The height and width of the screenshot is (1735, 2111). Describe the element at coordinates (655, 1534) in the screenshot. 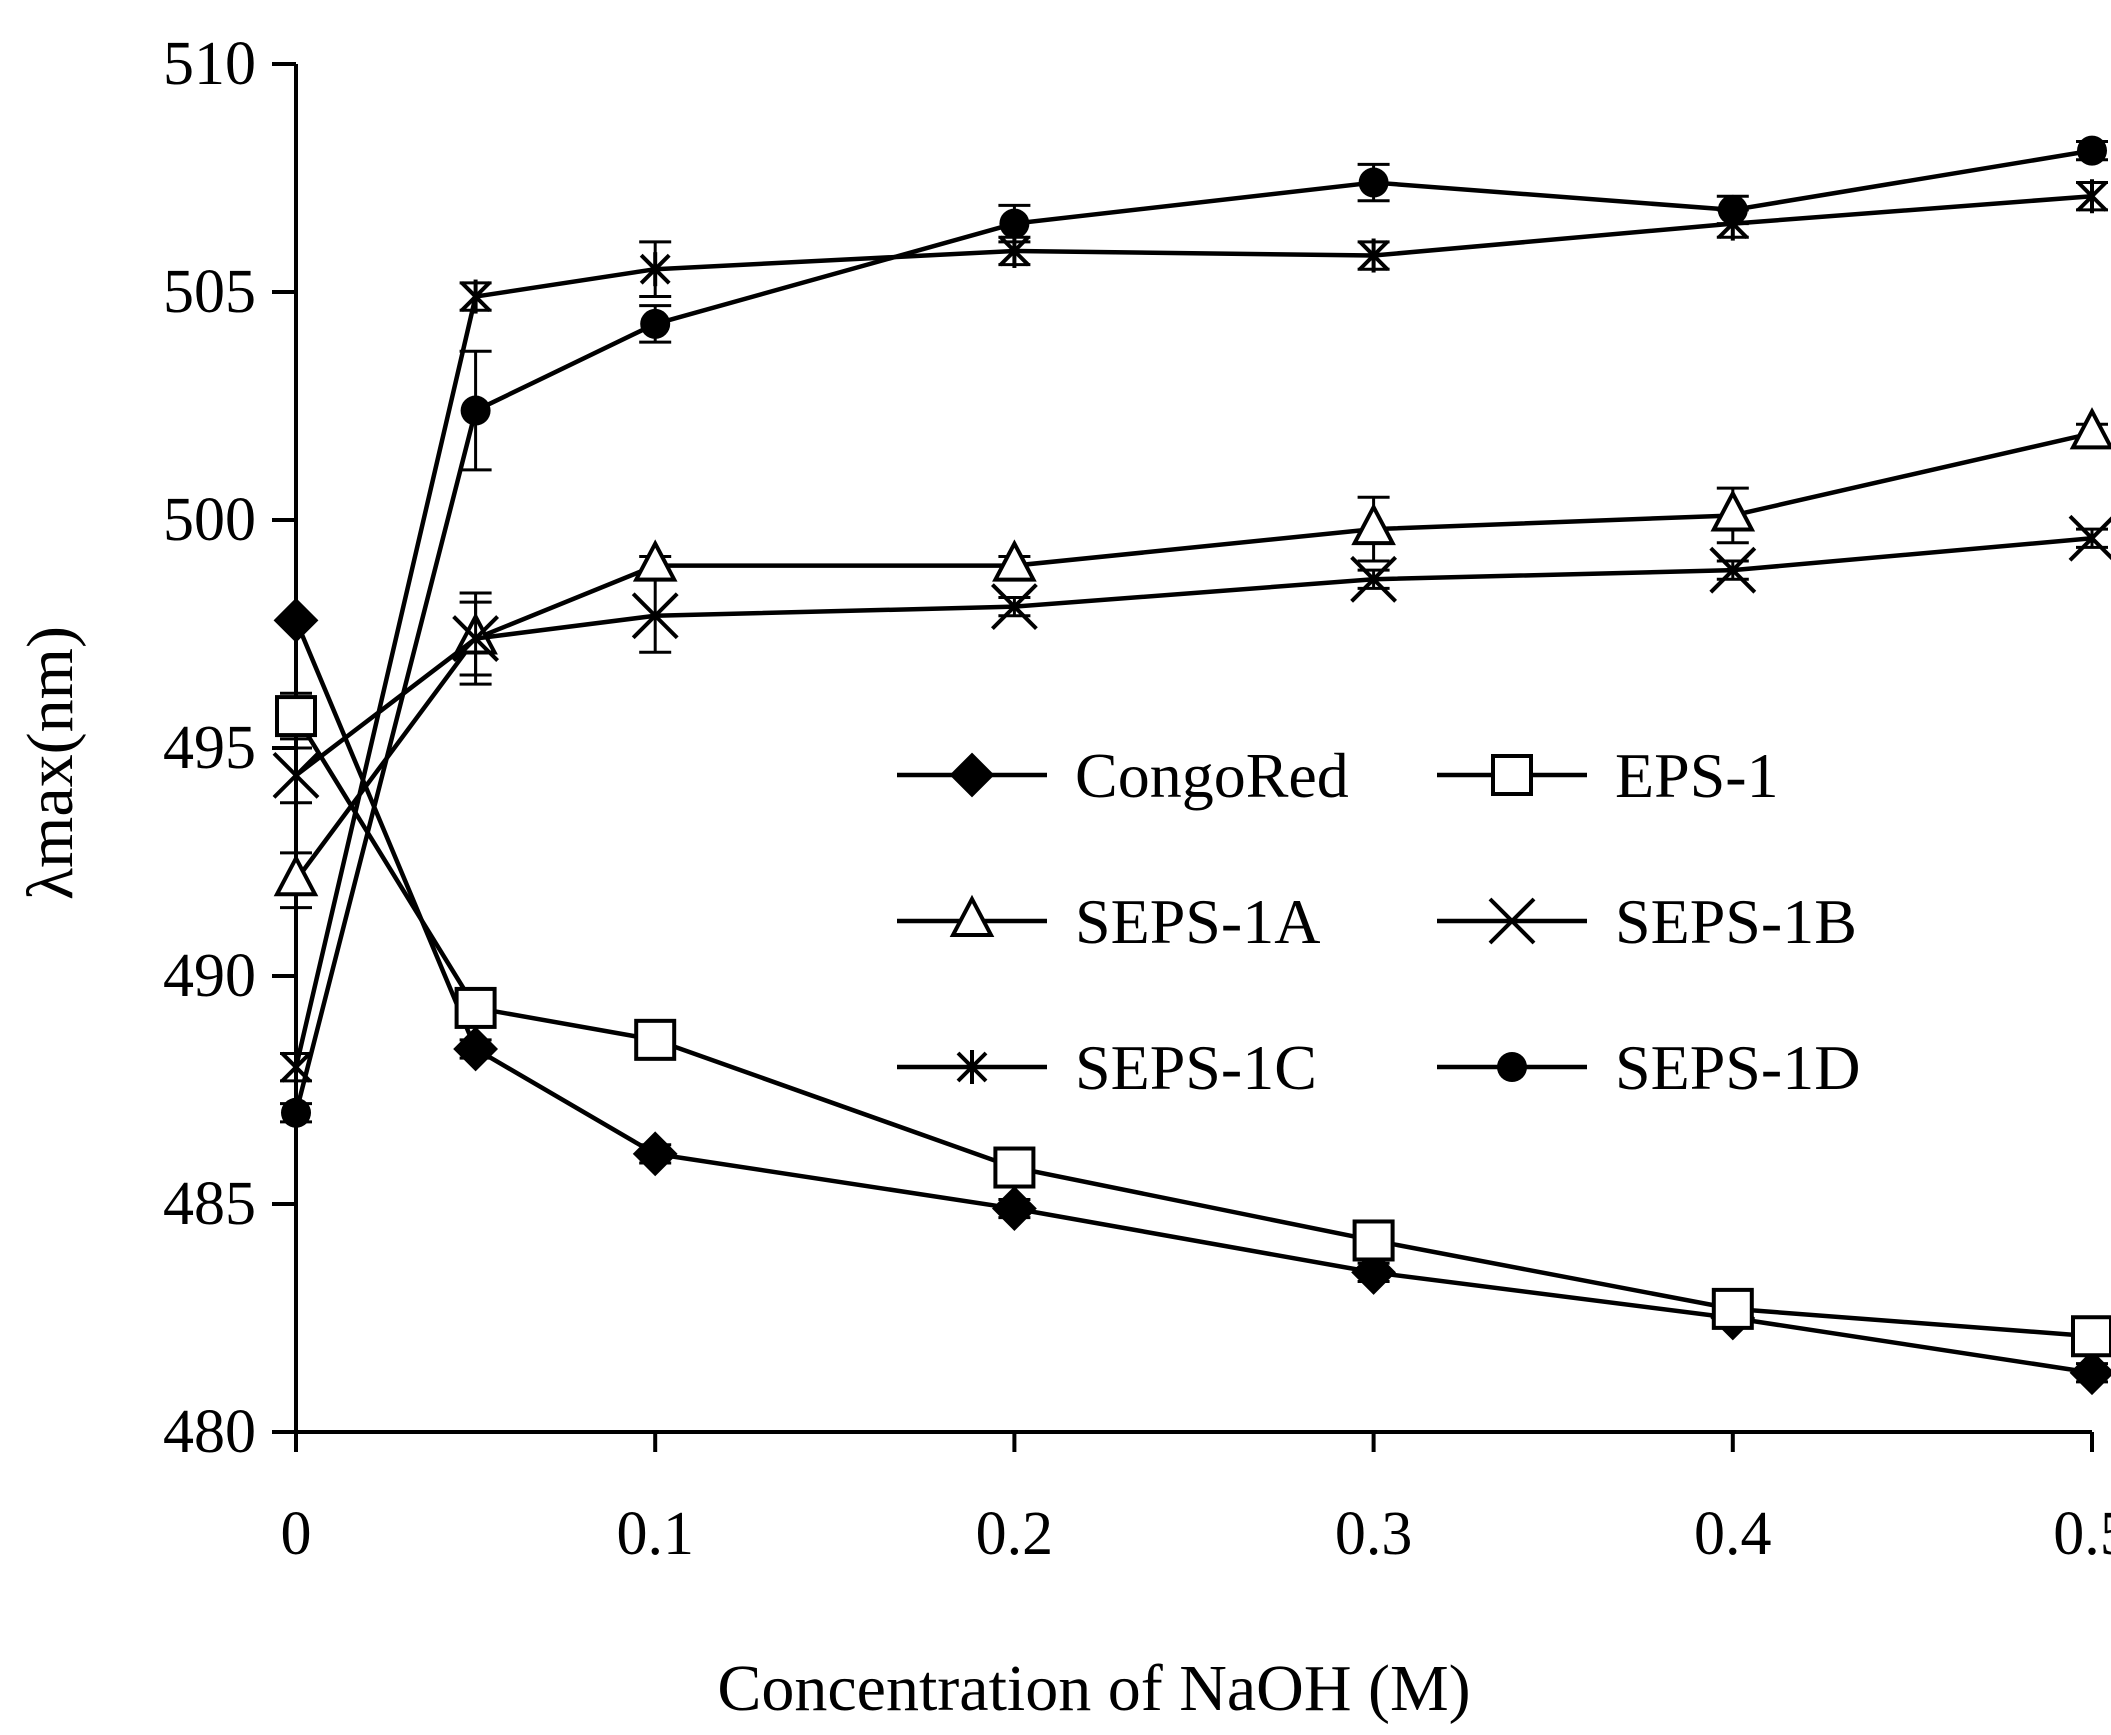

I see `x-tick-label: 0.1` at that location.